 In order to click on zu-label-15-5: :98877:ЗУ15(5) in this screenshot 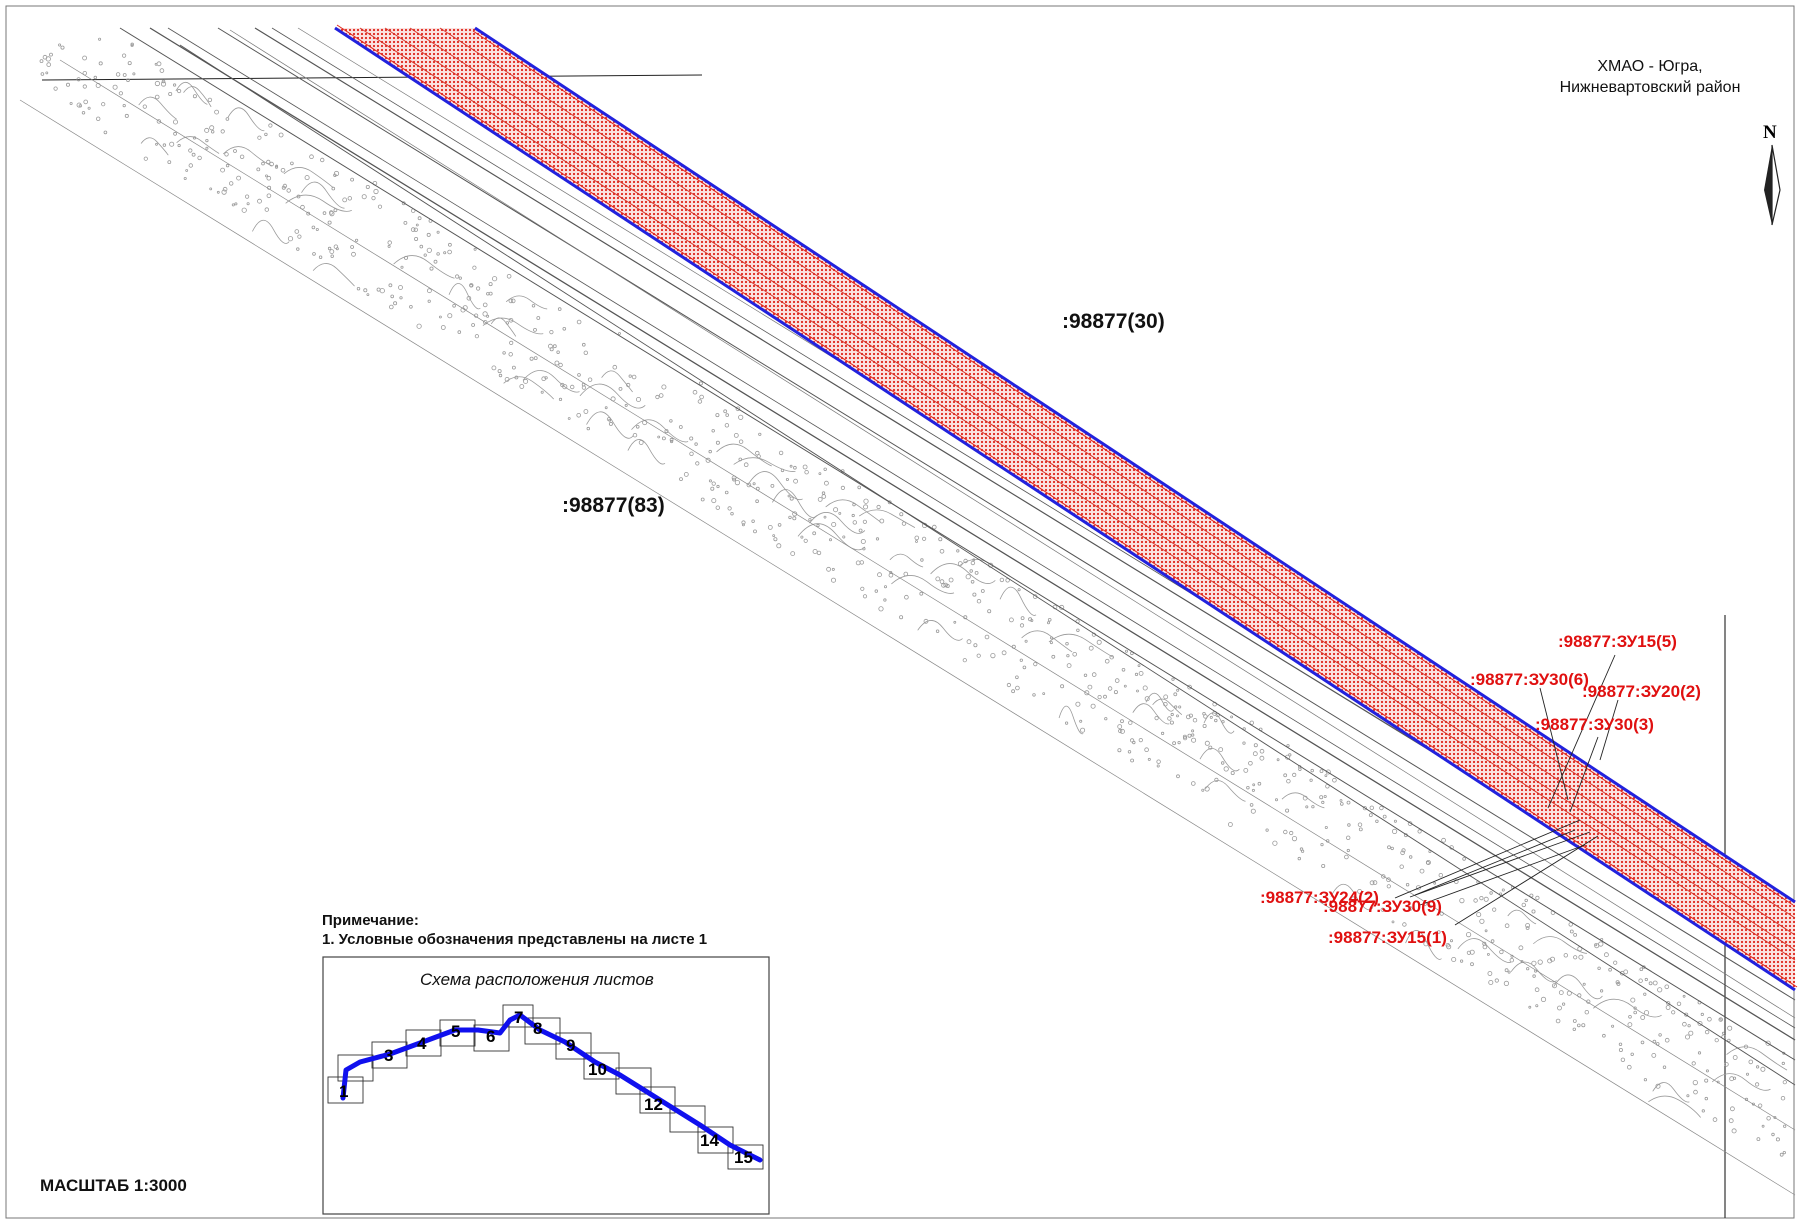, I will do `click(1617, 642)`.